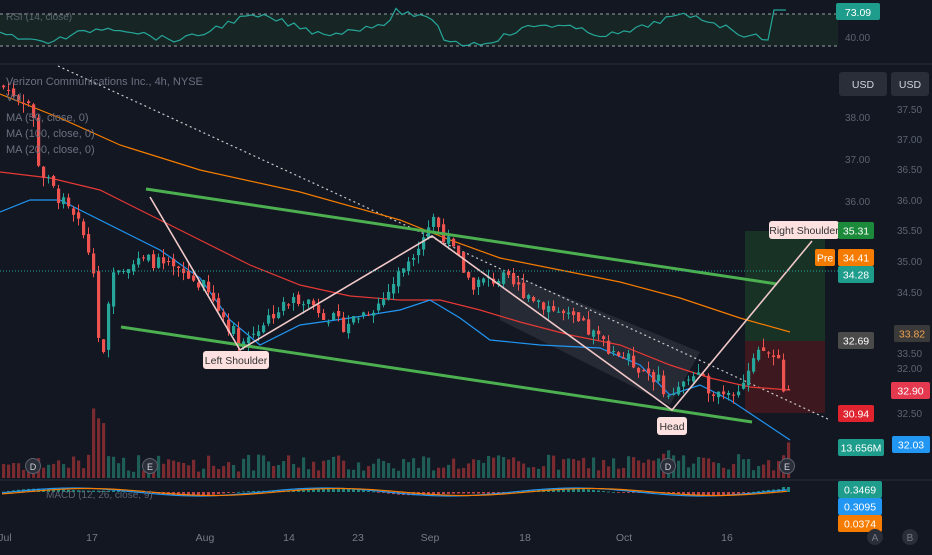 The width and height of the screenshot is (932, 555). I want to click on svg-text: USD, so click(863, 85).